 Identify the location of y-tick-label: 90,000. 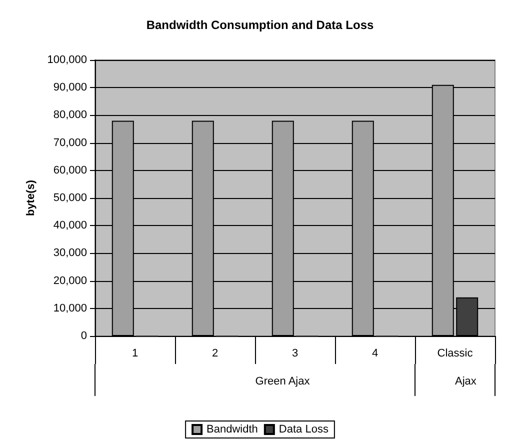
(70, 88).